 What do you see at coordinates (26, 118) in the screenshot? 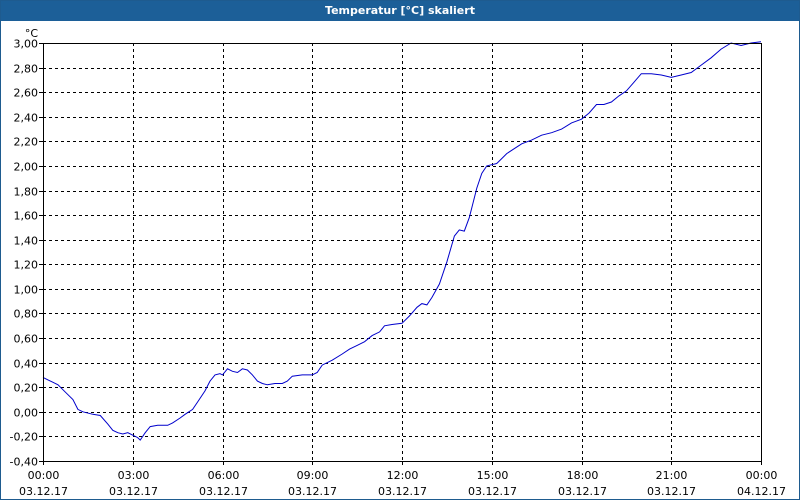
I see `y-tick-label: 2,40` at bounding box center [26, 118].